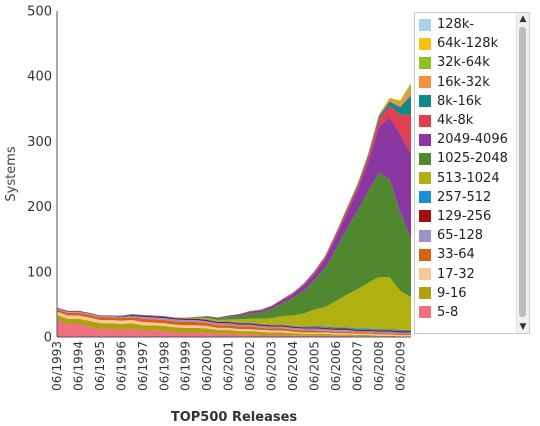  Describe the element at coordinates (459, 101) in the screenshot. I see `legend-label: 8k-16k` at that location.